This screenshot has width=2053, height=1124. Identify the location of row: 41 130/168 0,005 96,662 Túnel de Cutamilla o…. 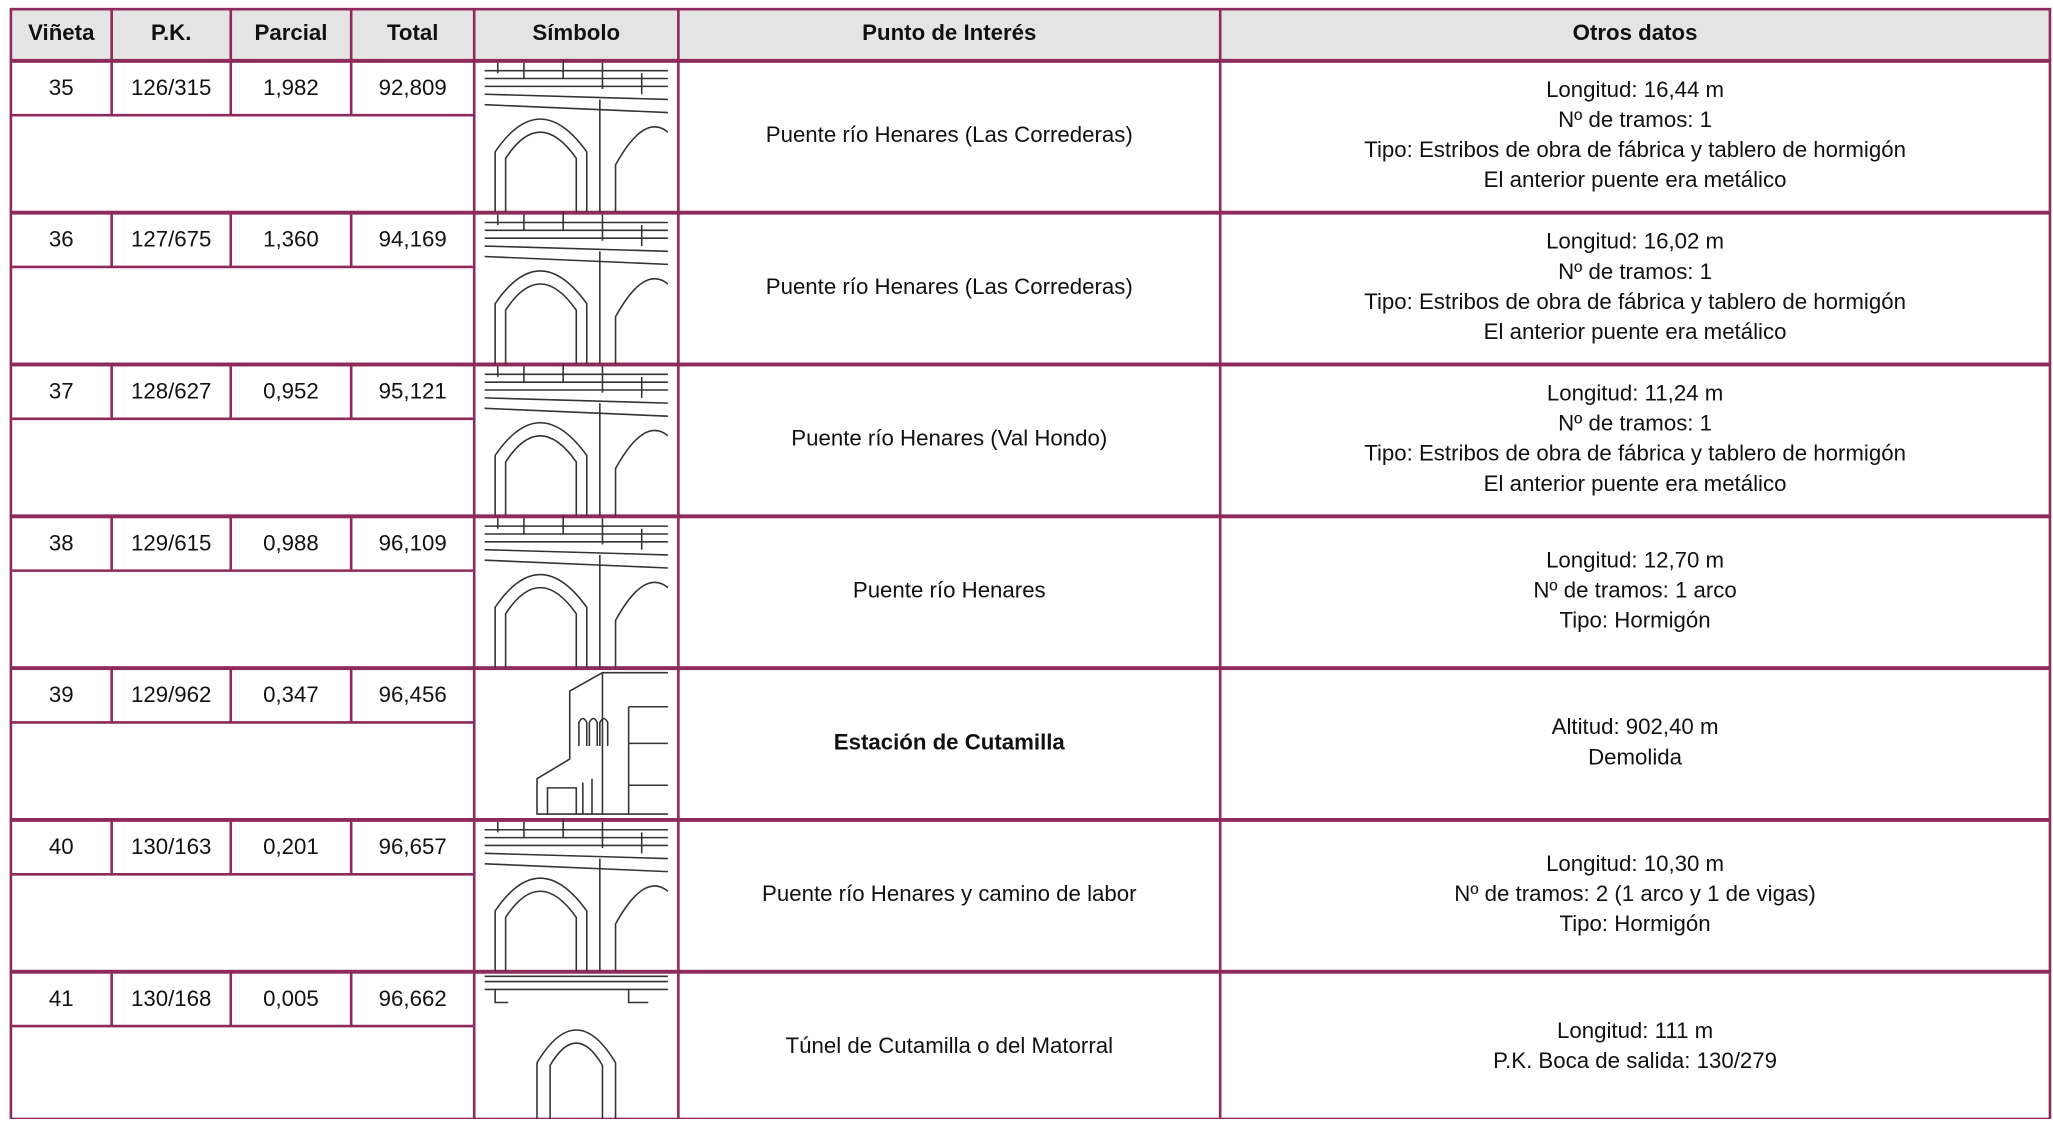
(1030, 1047).